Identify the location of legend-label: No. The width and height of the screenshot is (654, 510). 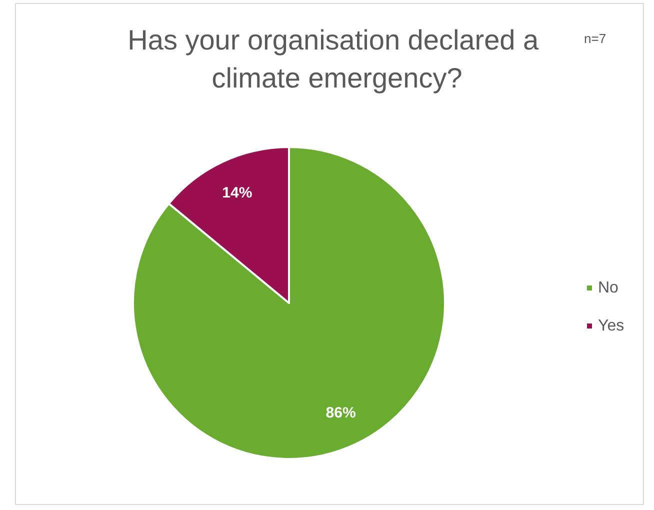
(608, 288).